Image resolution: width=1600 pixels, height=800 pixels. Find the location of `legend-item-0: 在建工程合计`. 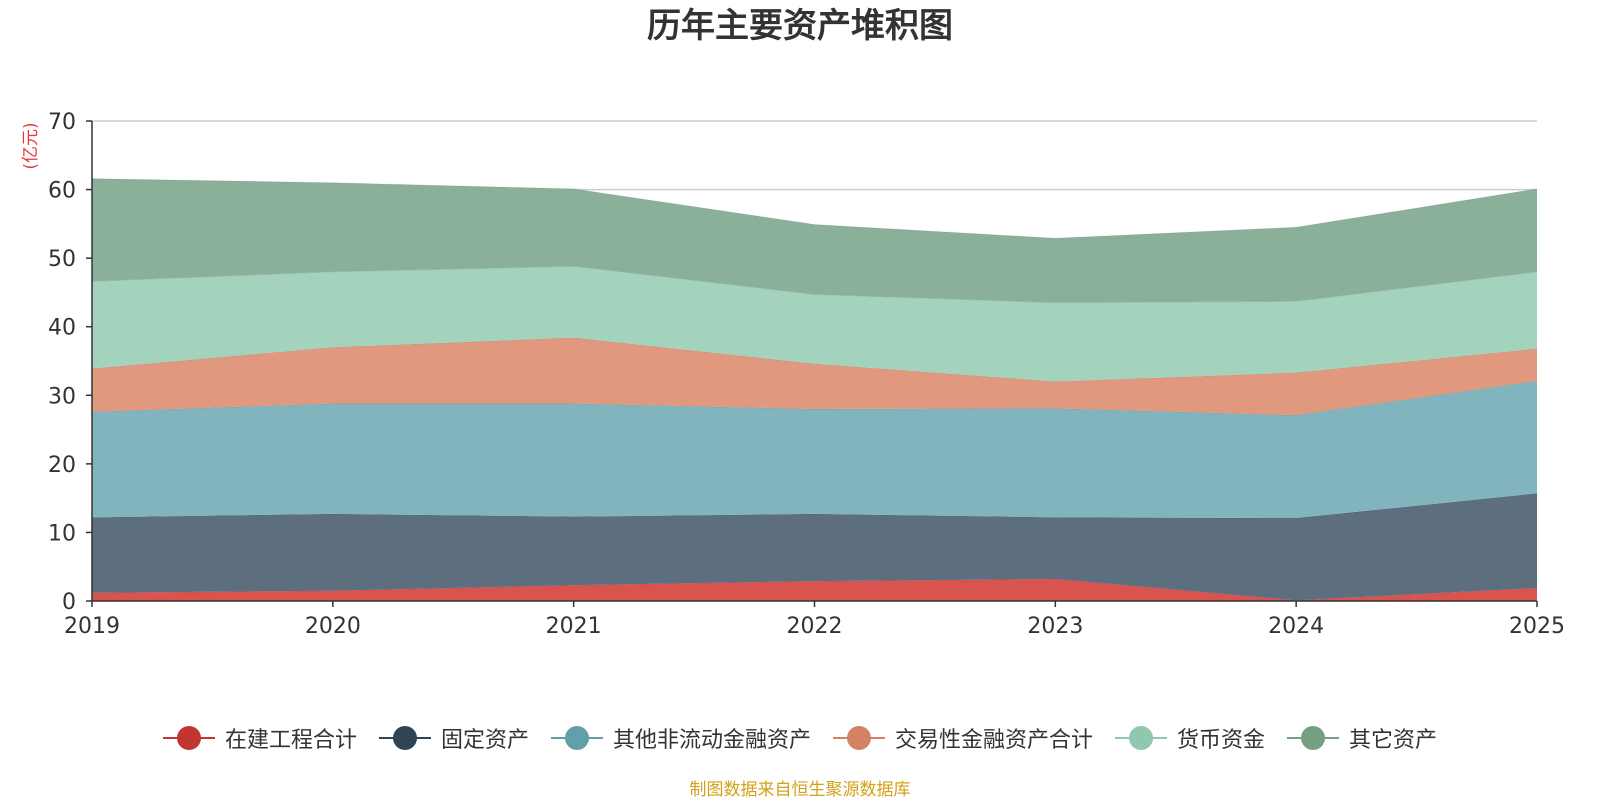

legend-item-0: 在建工程合计 is located at coordinates (259, 738).